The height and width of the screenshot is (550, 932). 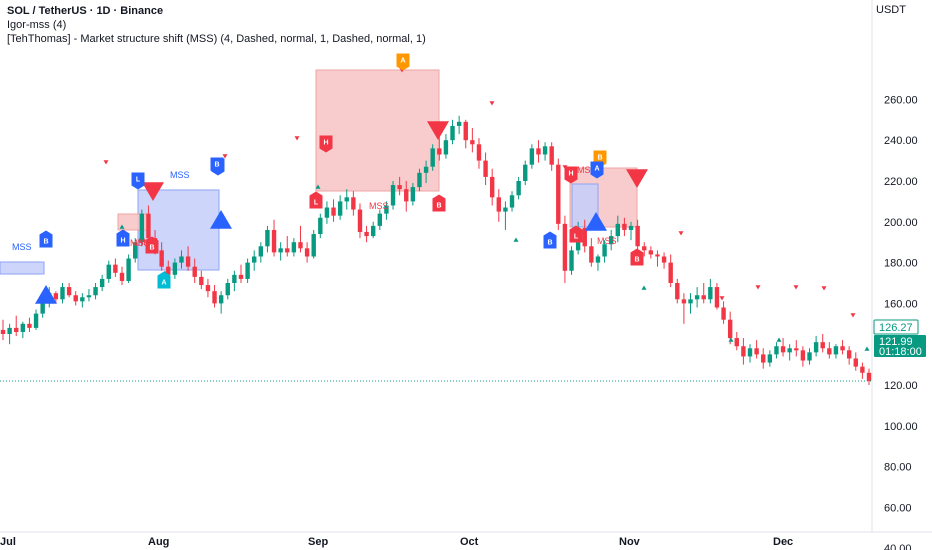 What do you see at coordinates (901, 386) in the screenshot?
I see `y-tick-label: 120.00` at bounding box center [901, 386].